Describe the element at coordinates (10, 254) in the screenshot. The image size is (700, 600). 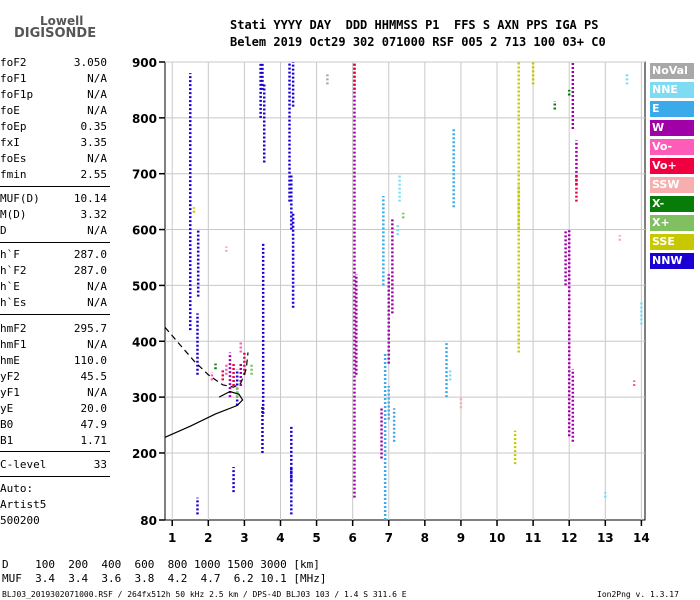
I see `param-label: h`F` at that location.